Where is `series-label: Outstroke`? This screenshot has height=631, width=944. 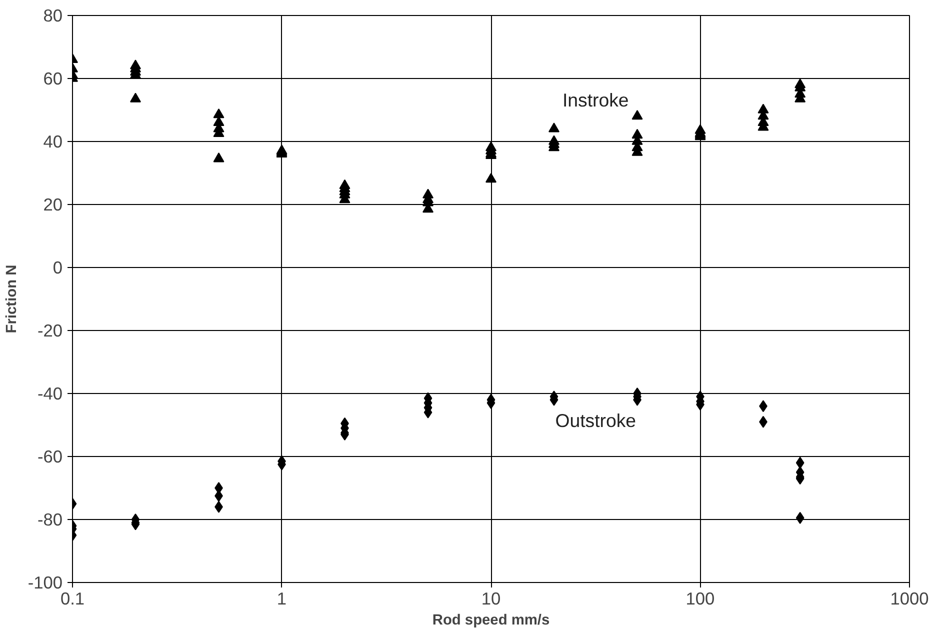
series-label: Outstroke is located at coordinates (595, 420).